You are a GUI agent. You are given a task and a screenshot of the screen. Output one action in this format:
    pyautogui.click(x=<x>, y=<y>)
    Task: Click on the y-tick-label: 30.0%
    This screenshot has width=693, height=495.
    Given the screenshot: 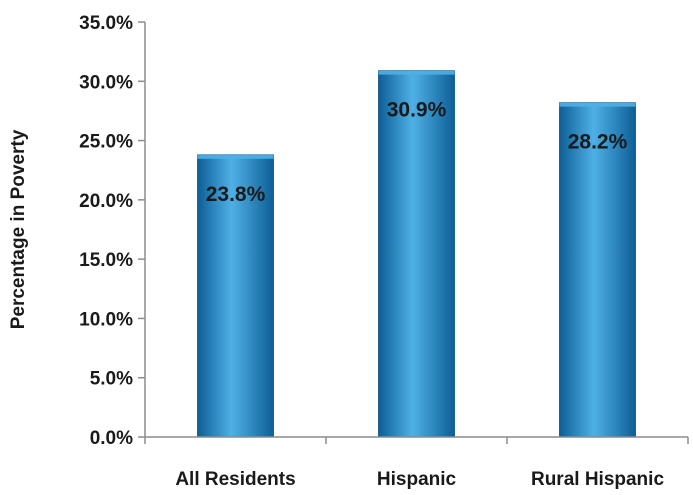 What is the action you would take?
    pyautogui.click(x=106, y=82)
    